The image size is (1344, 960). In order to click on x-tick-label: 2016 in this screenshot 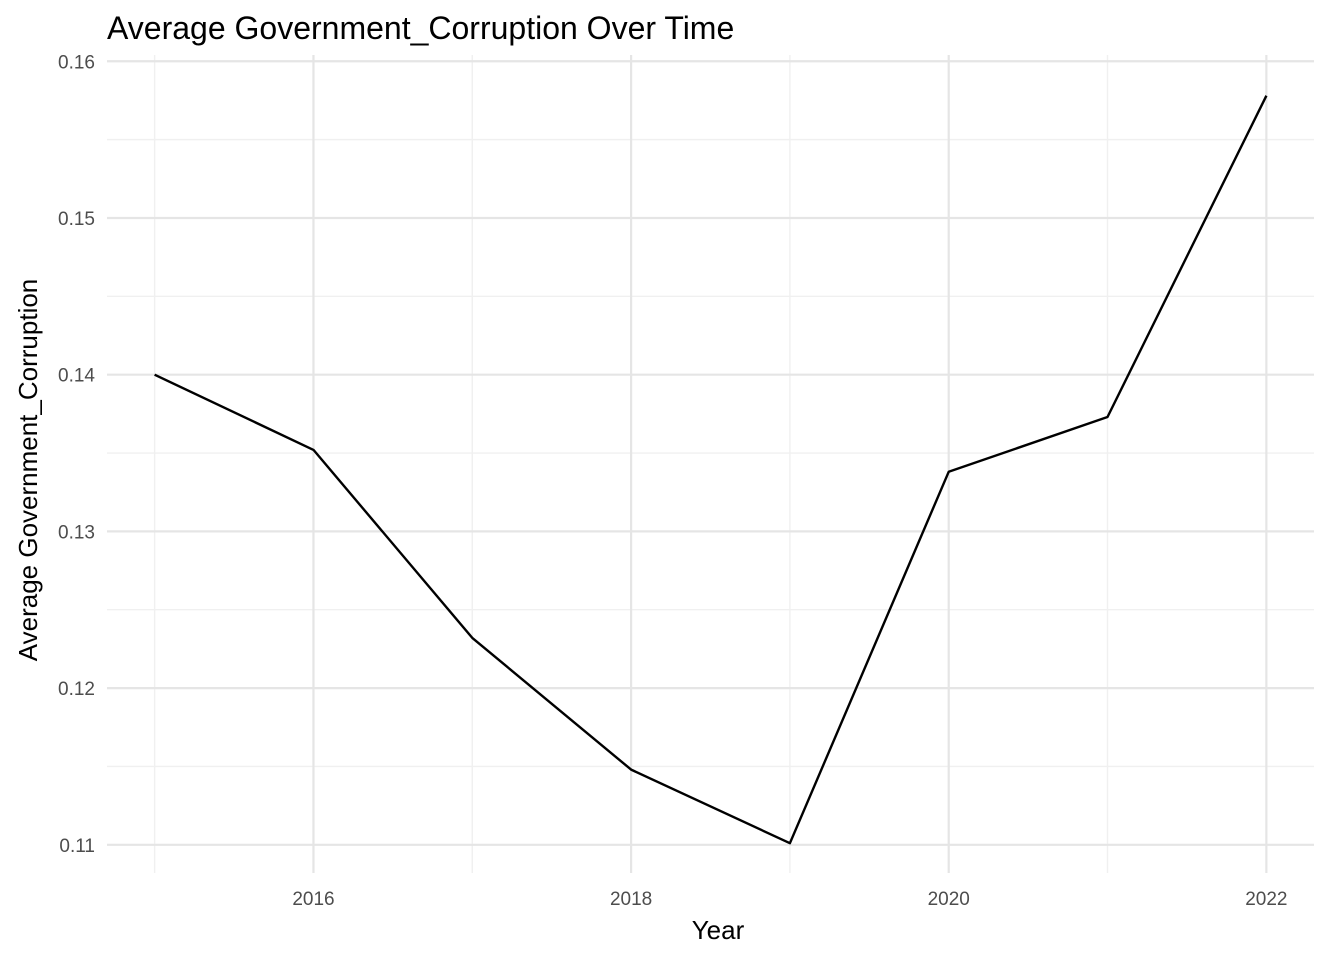, I will do `click(313, 899)`.